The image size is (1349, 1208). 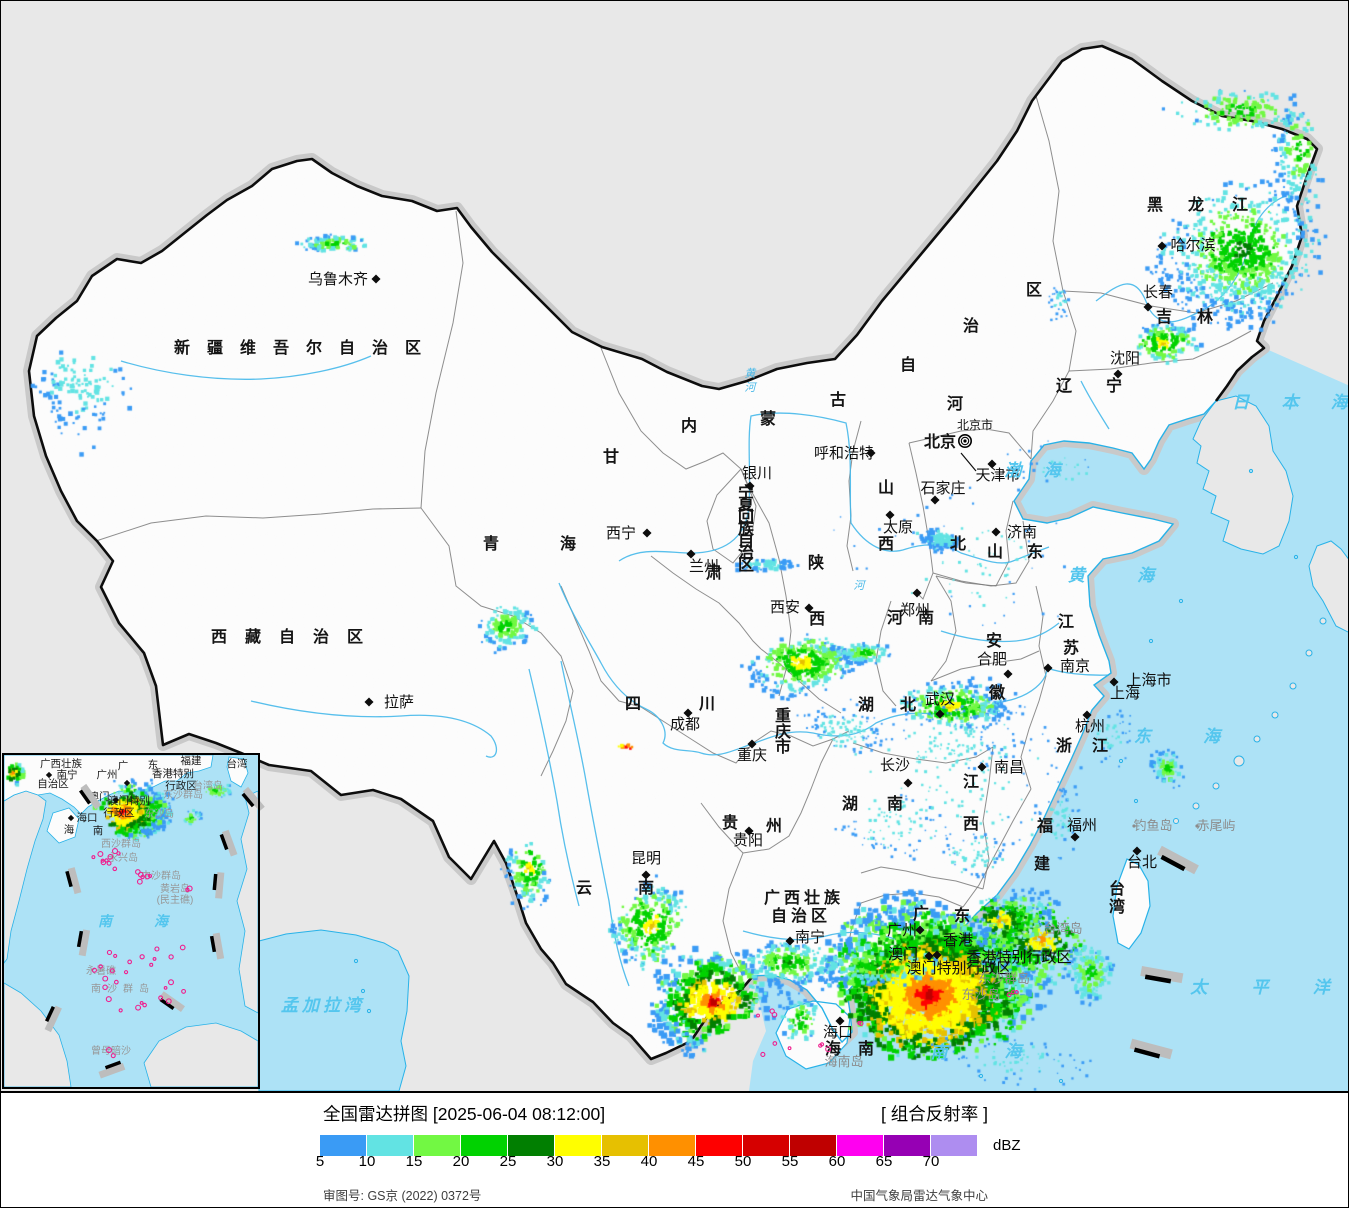 I want to click on inset-label: 海, so click(x=69, y=829).